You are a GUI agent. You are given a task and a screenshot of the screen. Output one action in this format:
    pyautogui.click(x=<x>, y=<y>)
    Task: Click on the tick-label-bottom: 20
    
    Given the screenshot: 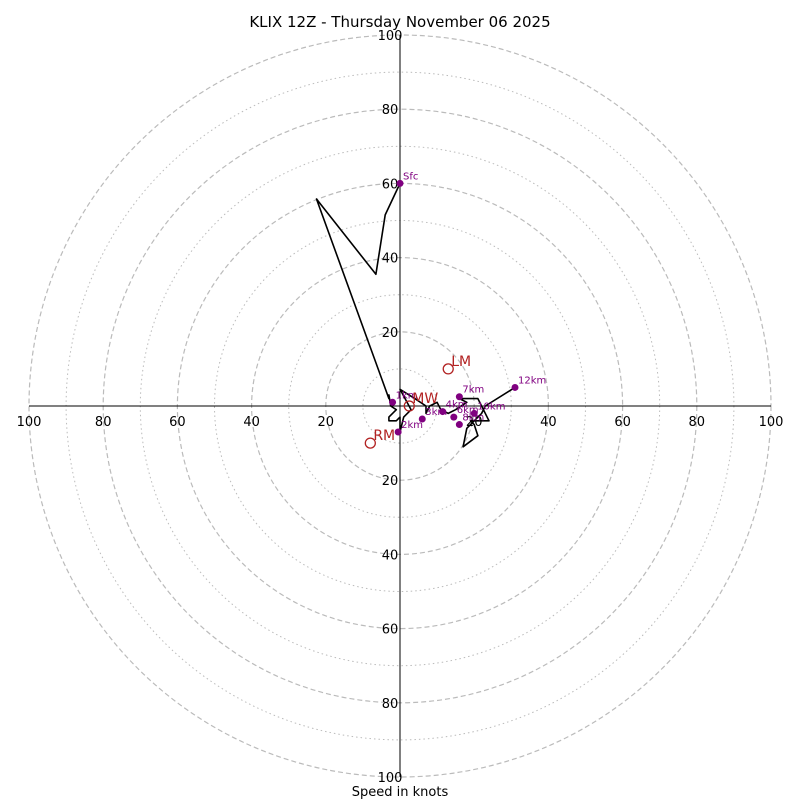 What is the action you would take?
    pyautogui.click(x=390, y=481)
    